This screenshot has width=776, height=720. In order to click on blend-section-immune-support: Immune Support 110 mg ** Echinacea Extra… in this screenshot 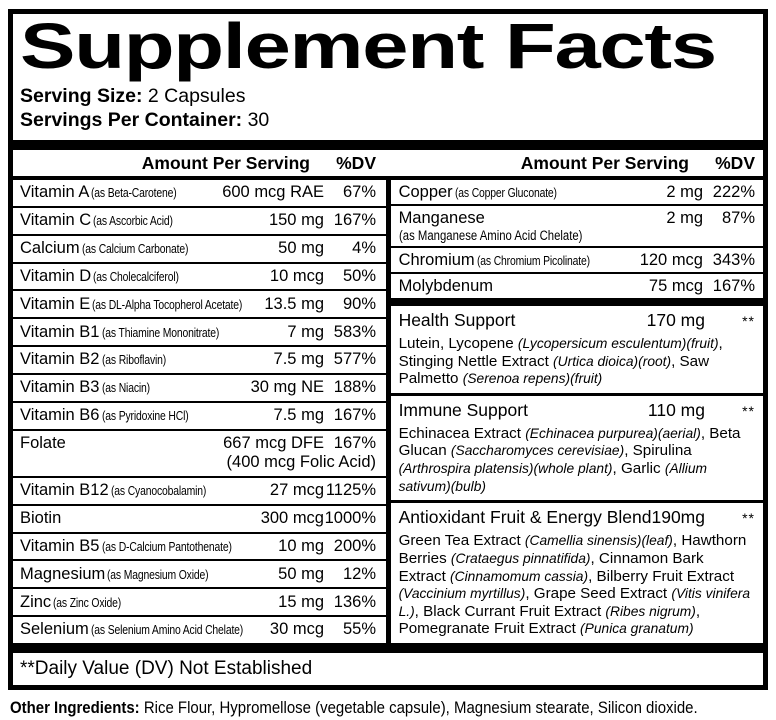, I will do `click(576, 446)`.